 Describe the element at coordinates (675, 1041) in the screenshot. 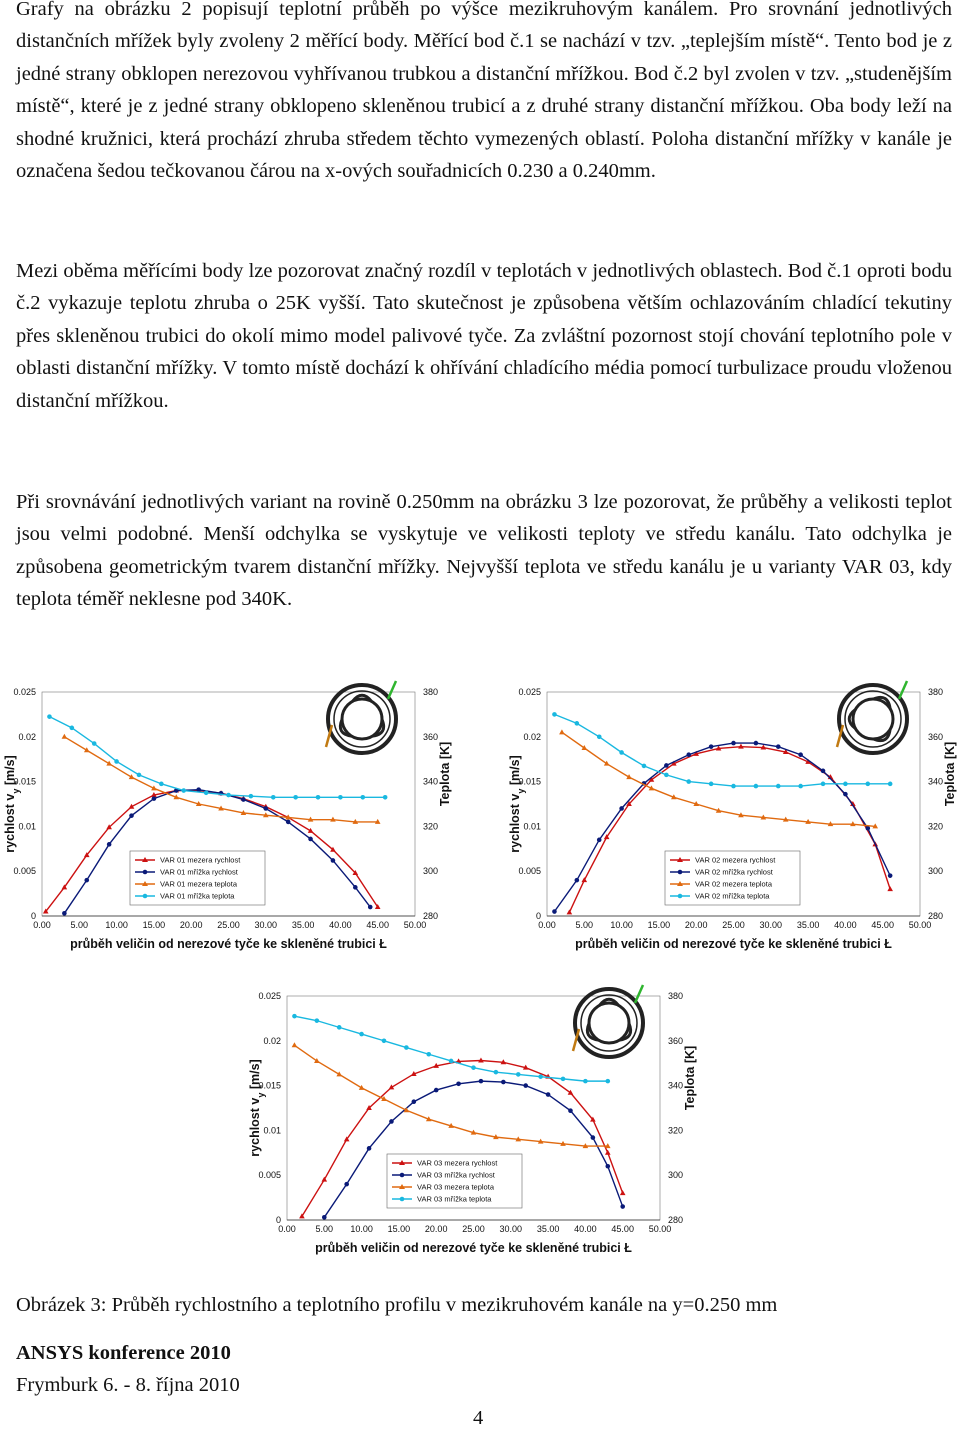

I see `y-right-tick-label: 360` at that location.